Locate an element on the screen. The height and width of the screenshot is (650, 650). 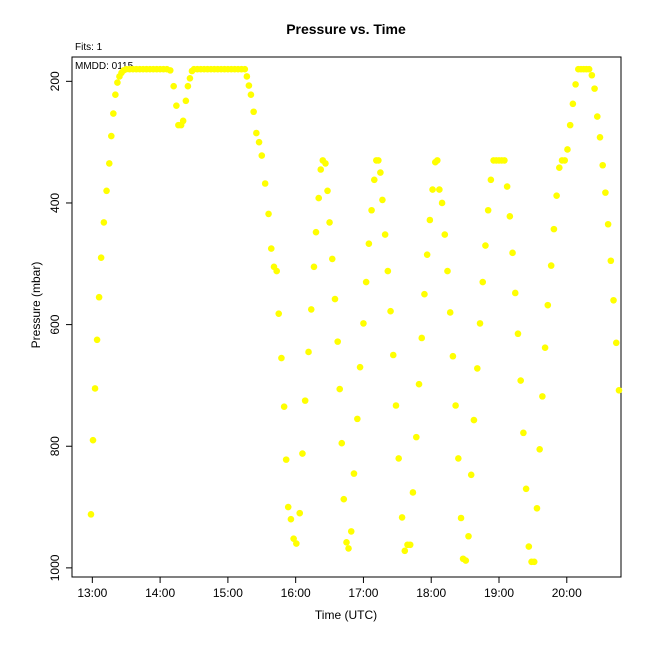
x-axis: 13:00 14:00 15:00 16:00 17:00 18:00 19:00 20:00 is located at coordinates (329, 588).